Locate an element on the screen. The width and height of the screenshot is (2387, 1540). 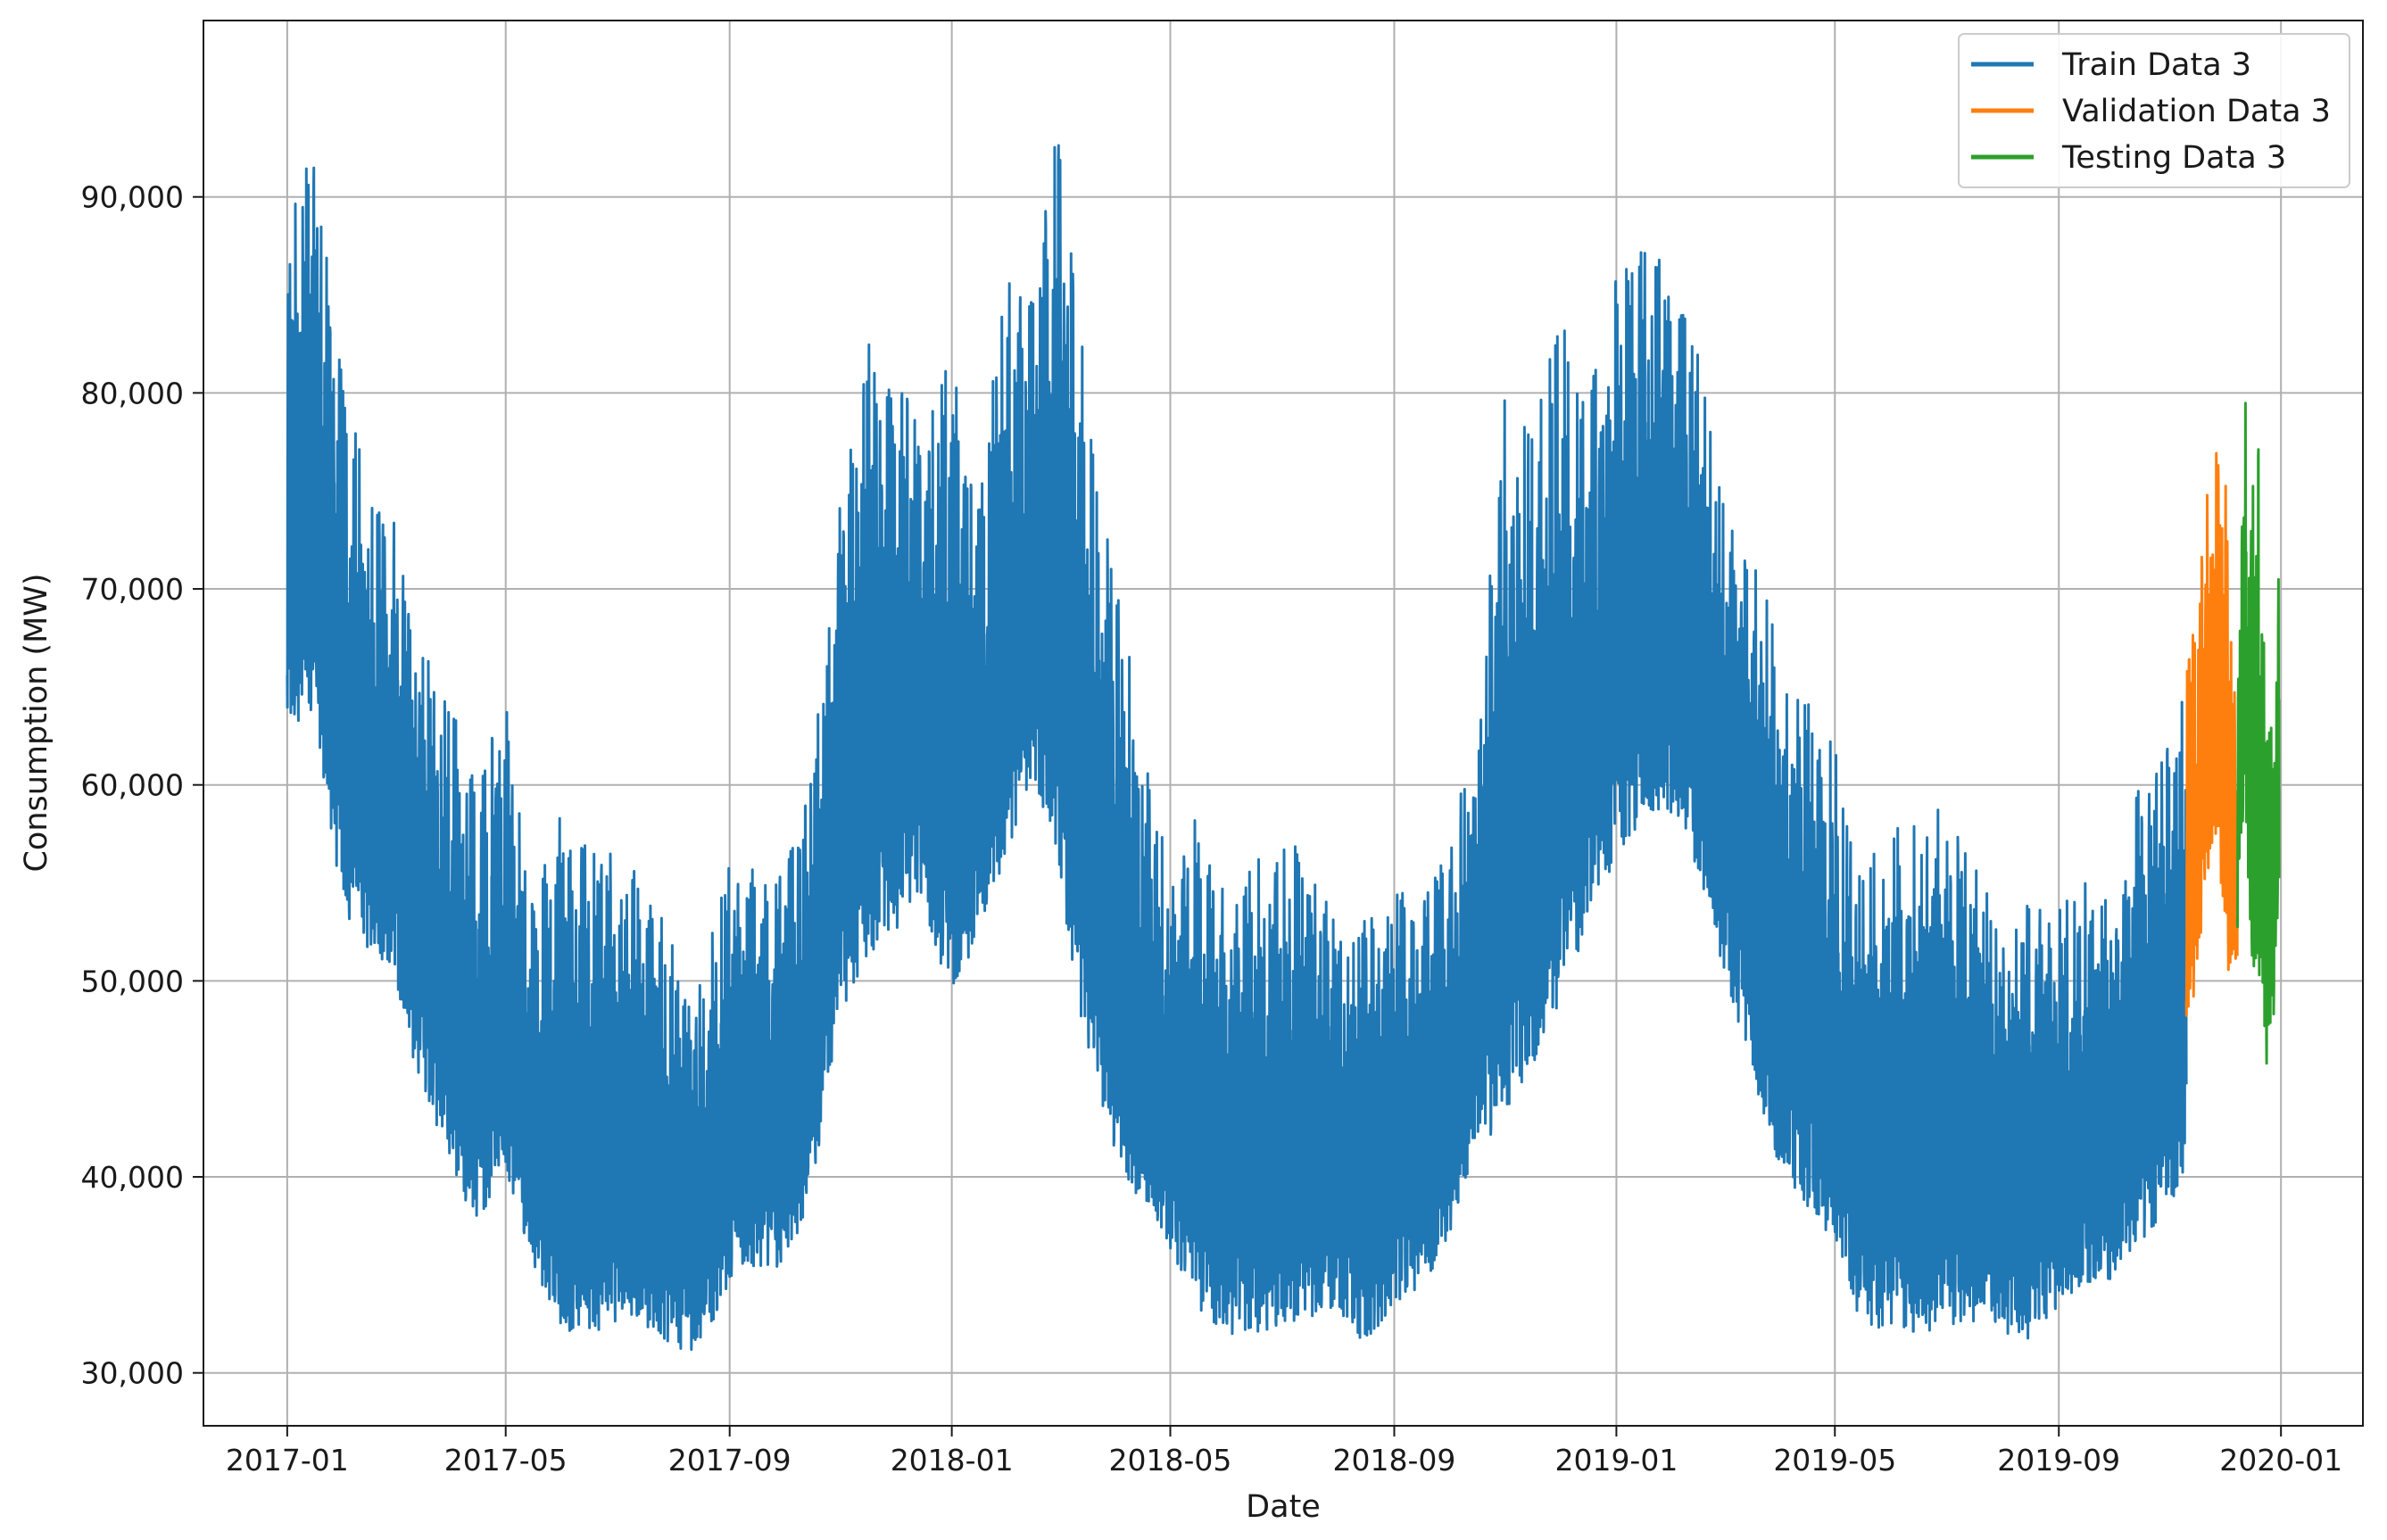
y-tick-label: 40,000 is located at coordinates (132, 1178).